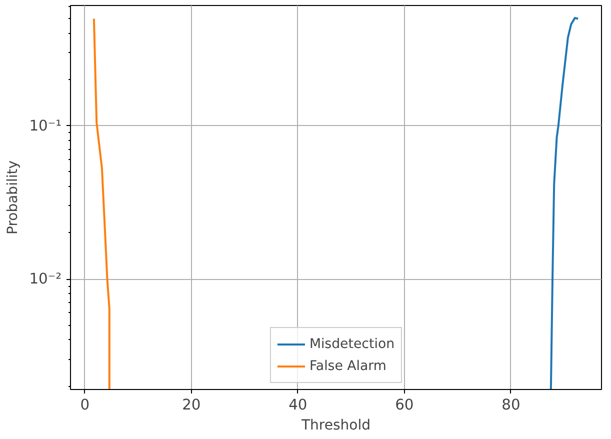  Describe the element at coordinates (45, 279) in the screenshot. I see `y-tick-label: 10⁻²` at that location.